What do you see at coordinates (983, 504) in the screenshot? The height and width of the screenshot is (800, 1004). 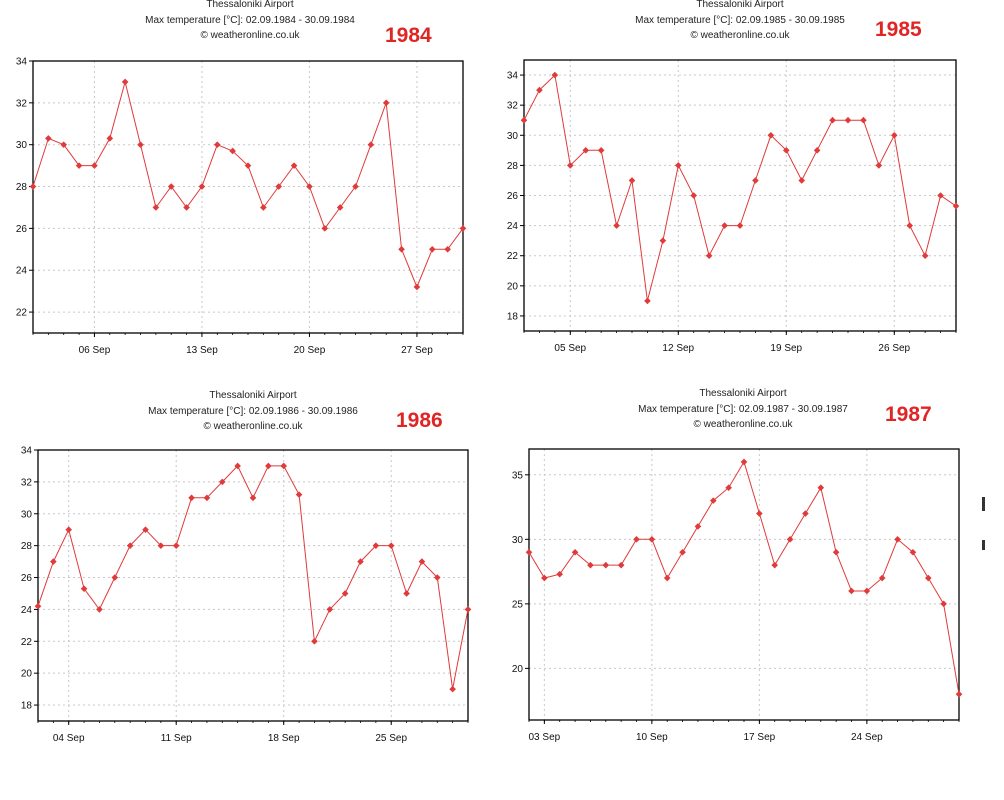 I see `edge-mark` at bounding box center [983, 504].